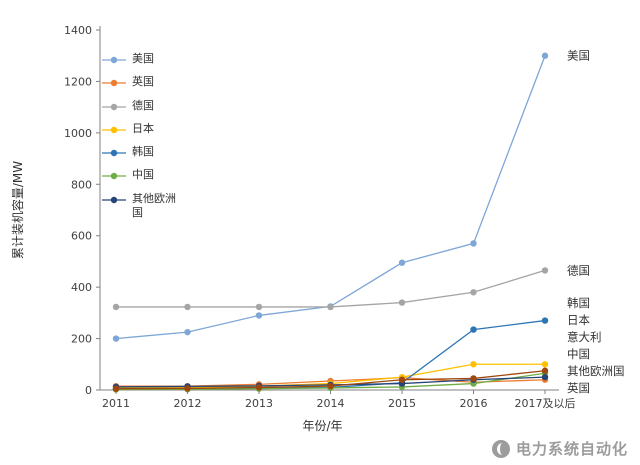 Image resolution: width=640 pixels, height=465 pixels. Describe the element at coordinates (81, 339) in the screenshot. I see `y-tick-label: 200` at that location.